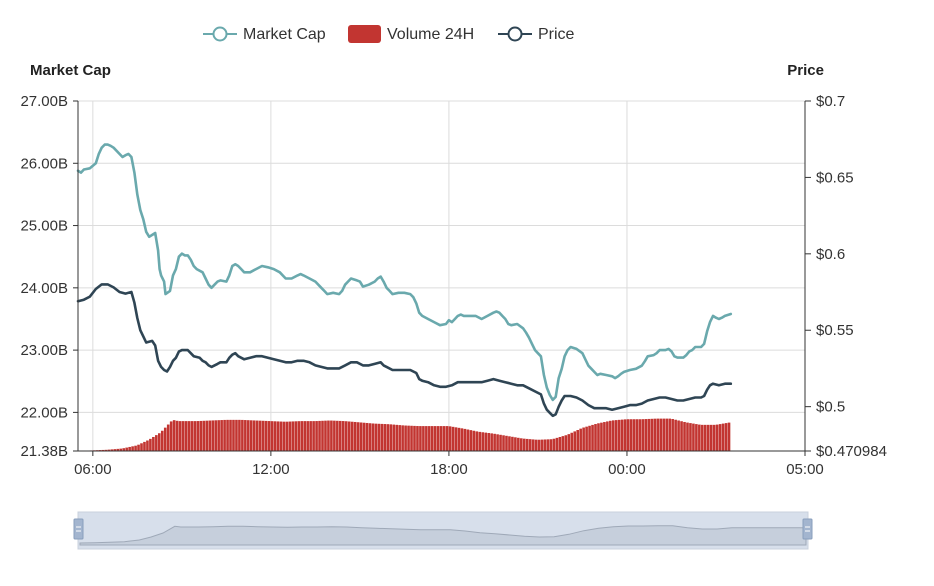 The height and width of the screenshot is (586, 934). Describe the element at coordinates (807, 529) in the screenshot. I see `zoom-handle-right` at that location.